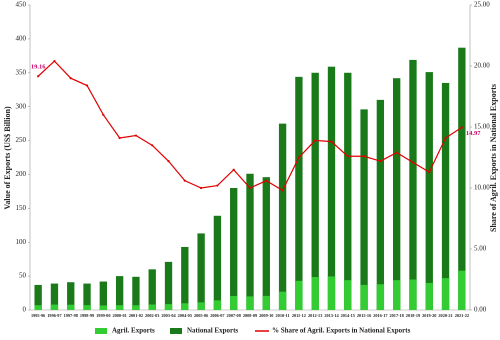  What do you see at coordinates (119, 315) in the screenshot?
I see `x-tick-label: 2000-01` at bounding box center [119, 315].